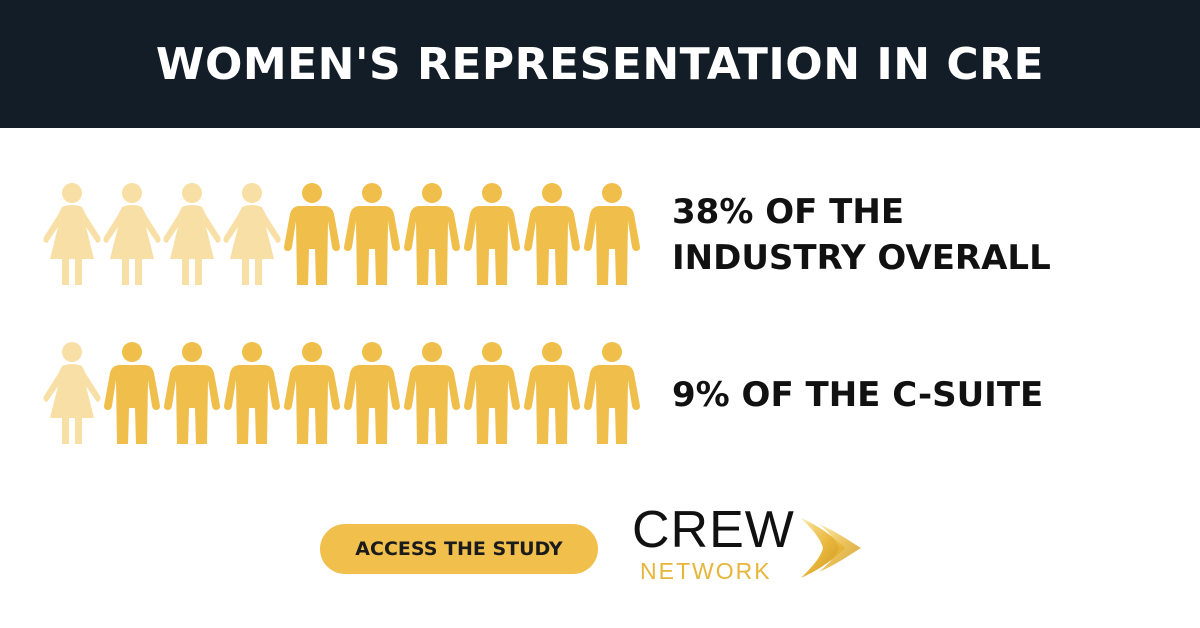 The height and width of the screenshot is (628, 1200). Describe the element at coordinates (861, 235) in the screenshot. I see `stat-label-industry: 38% OF THE INDUSTRY OVERALL` at that location.